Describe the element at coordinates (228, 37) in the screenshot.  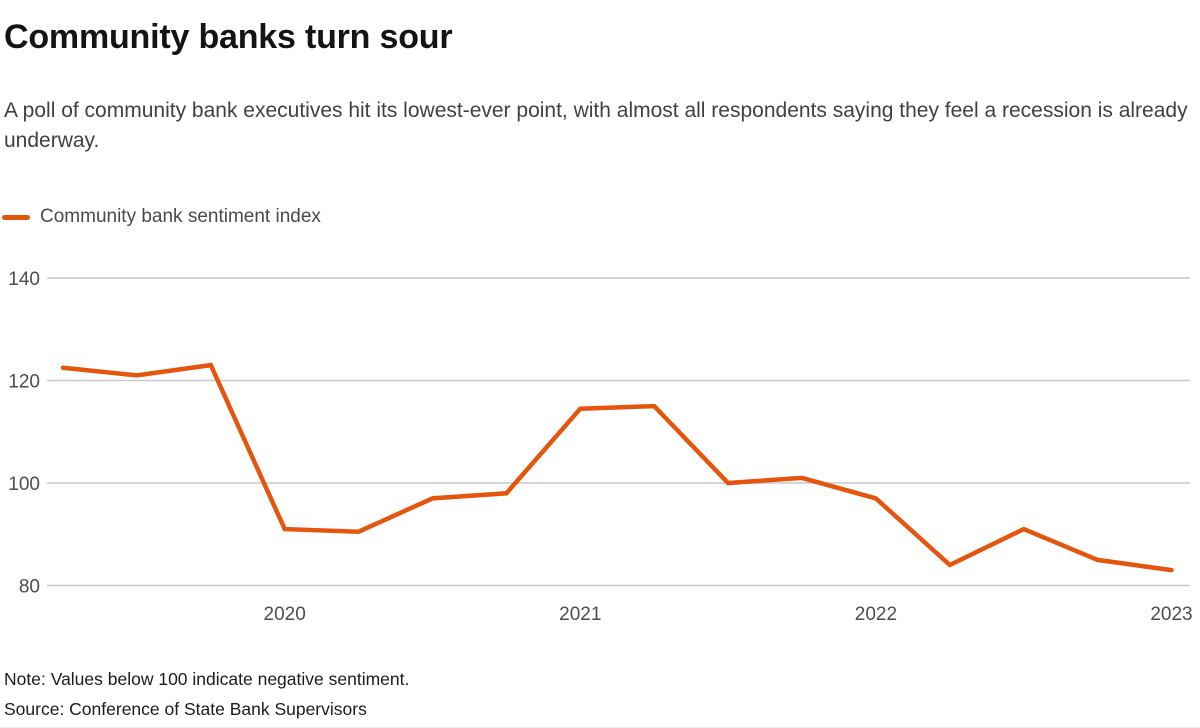
I see `page-title: Community banks turn sour` at that location.